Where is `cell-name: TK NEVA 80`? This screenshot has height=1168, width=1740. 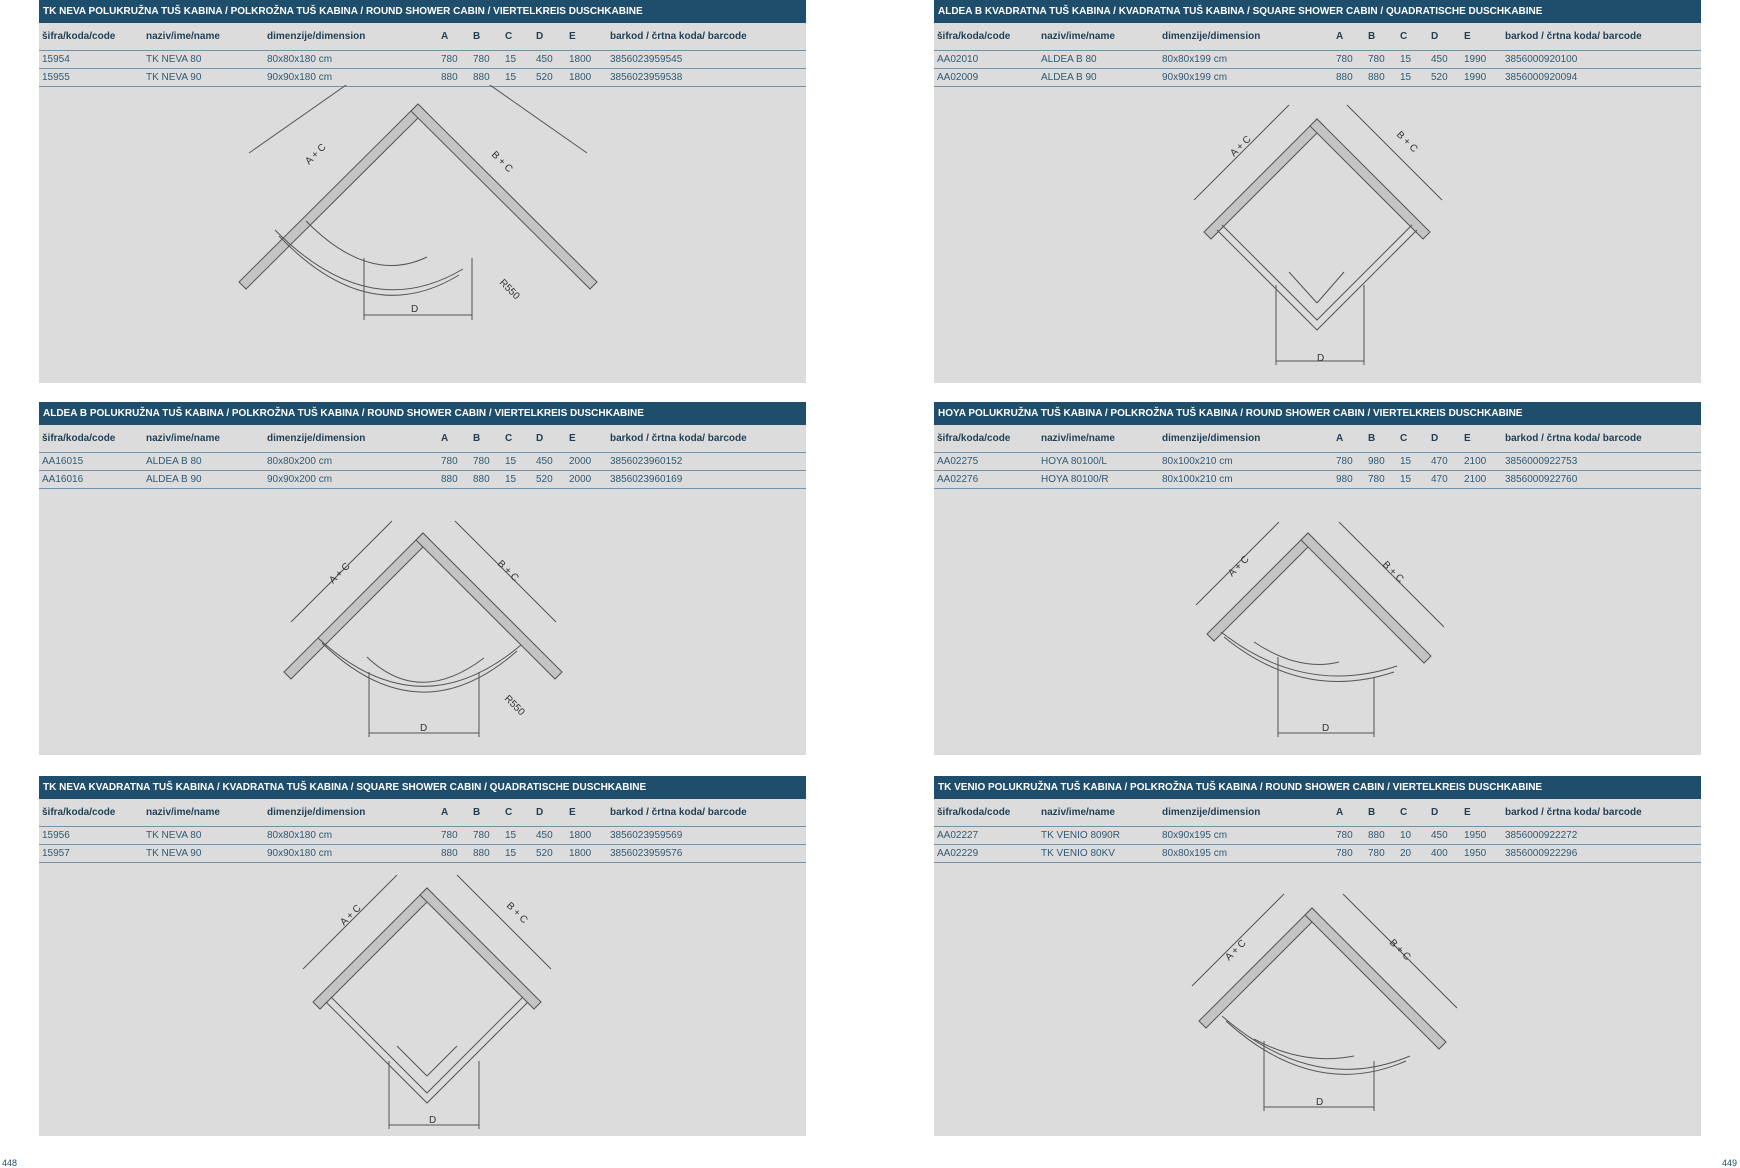
cell-name: TK NEVA 80 is located at coordinates (174, 835).